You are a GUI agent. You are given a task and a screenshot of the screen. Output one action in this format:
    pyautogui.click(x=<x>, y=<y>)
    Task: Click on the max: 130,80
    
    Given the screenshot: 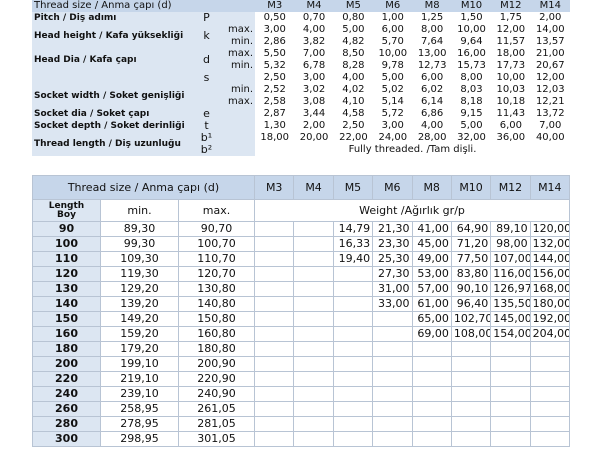 What is the action you would take?
    pyautogui.click(x=216, y=289)
    